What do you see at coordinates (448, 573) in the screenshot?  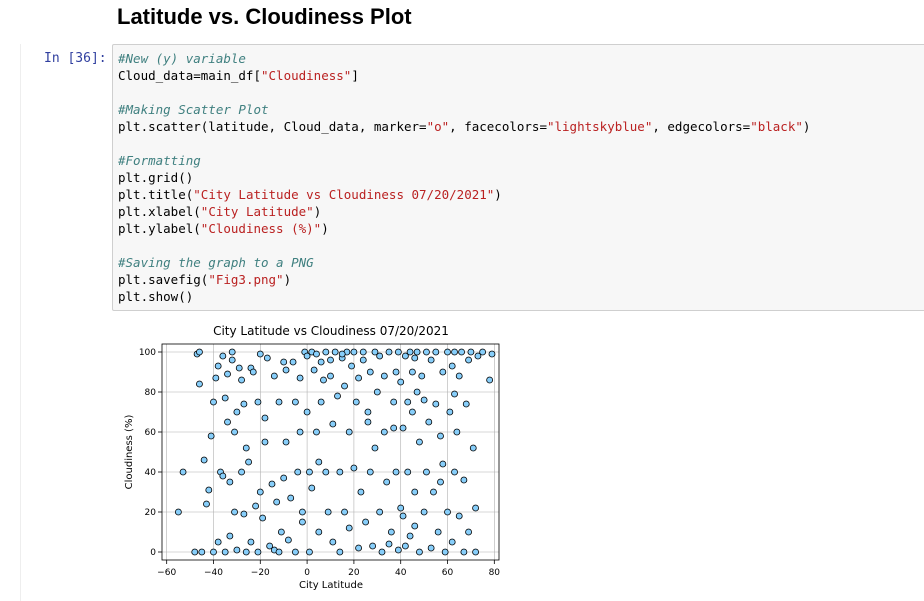 I see `x-tick-label: 60` at bounding box center [448, 573].